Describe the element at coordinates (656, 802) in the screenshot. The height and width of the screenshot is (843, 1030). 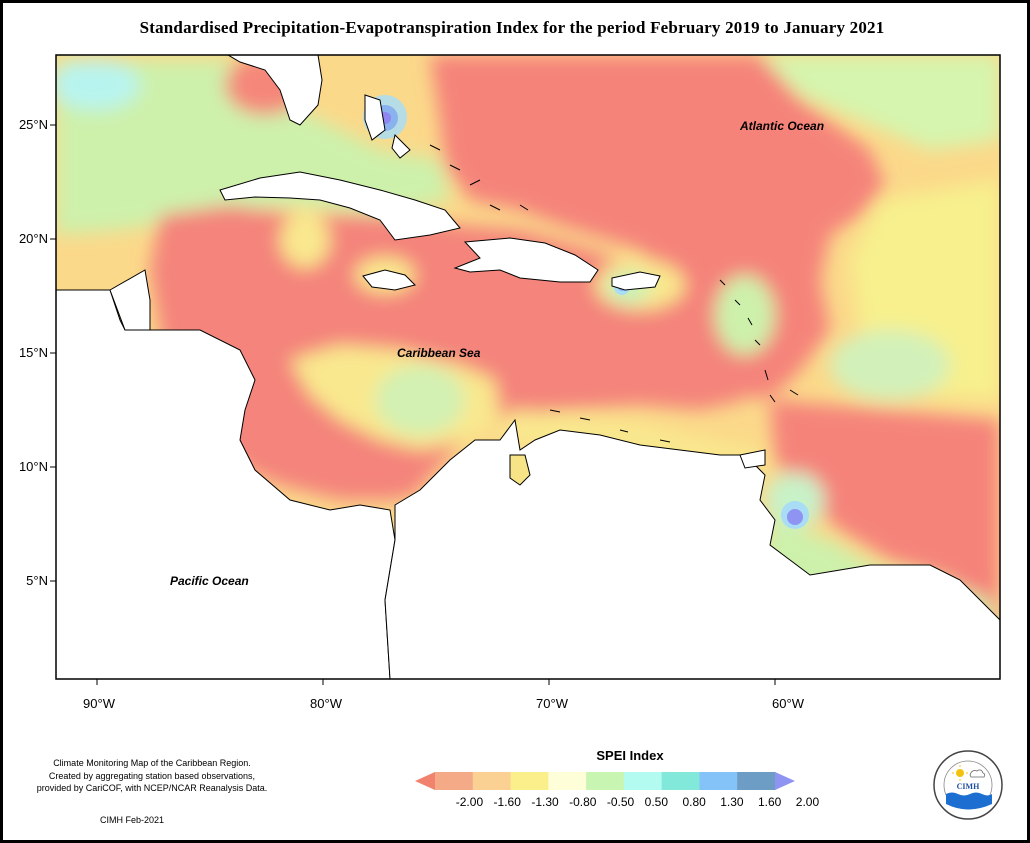
I see `legend-tick-label: 0.50` at that location.